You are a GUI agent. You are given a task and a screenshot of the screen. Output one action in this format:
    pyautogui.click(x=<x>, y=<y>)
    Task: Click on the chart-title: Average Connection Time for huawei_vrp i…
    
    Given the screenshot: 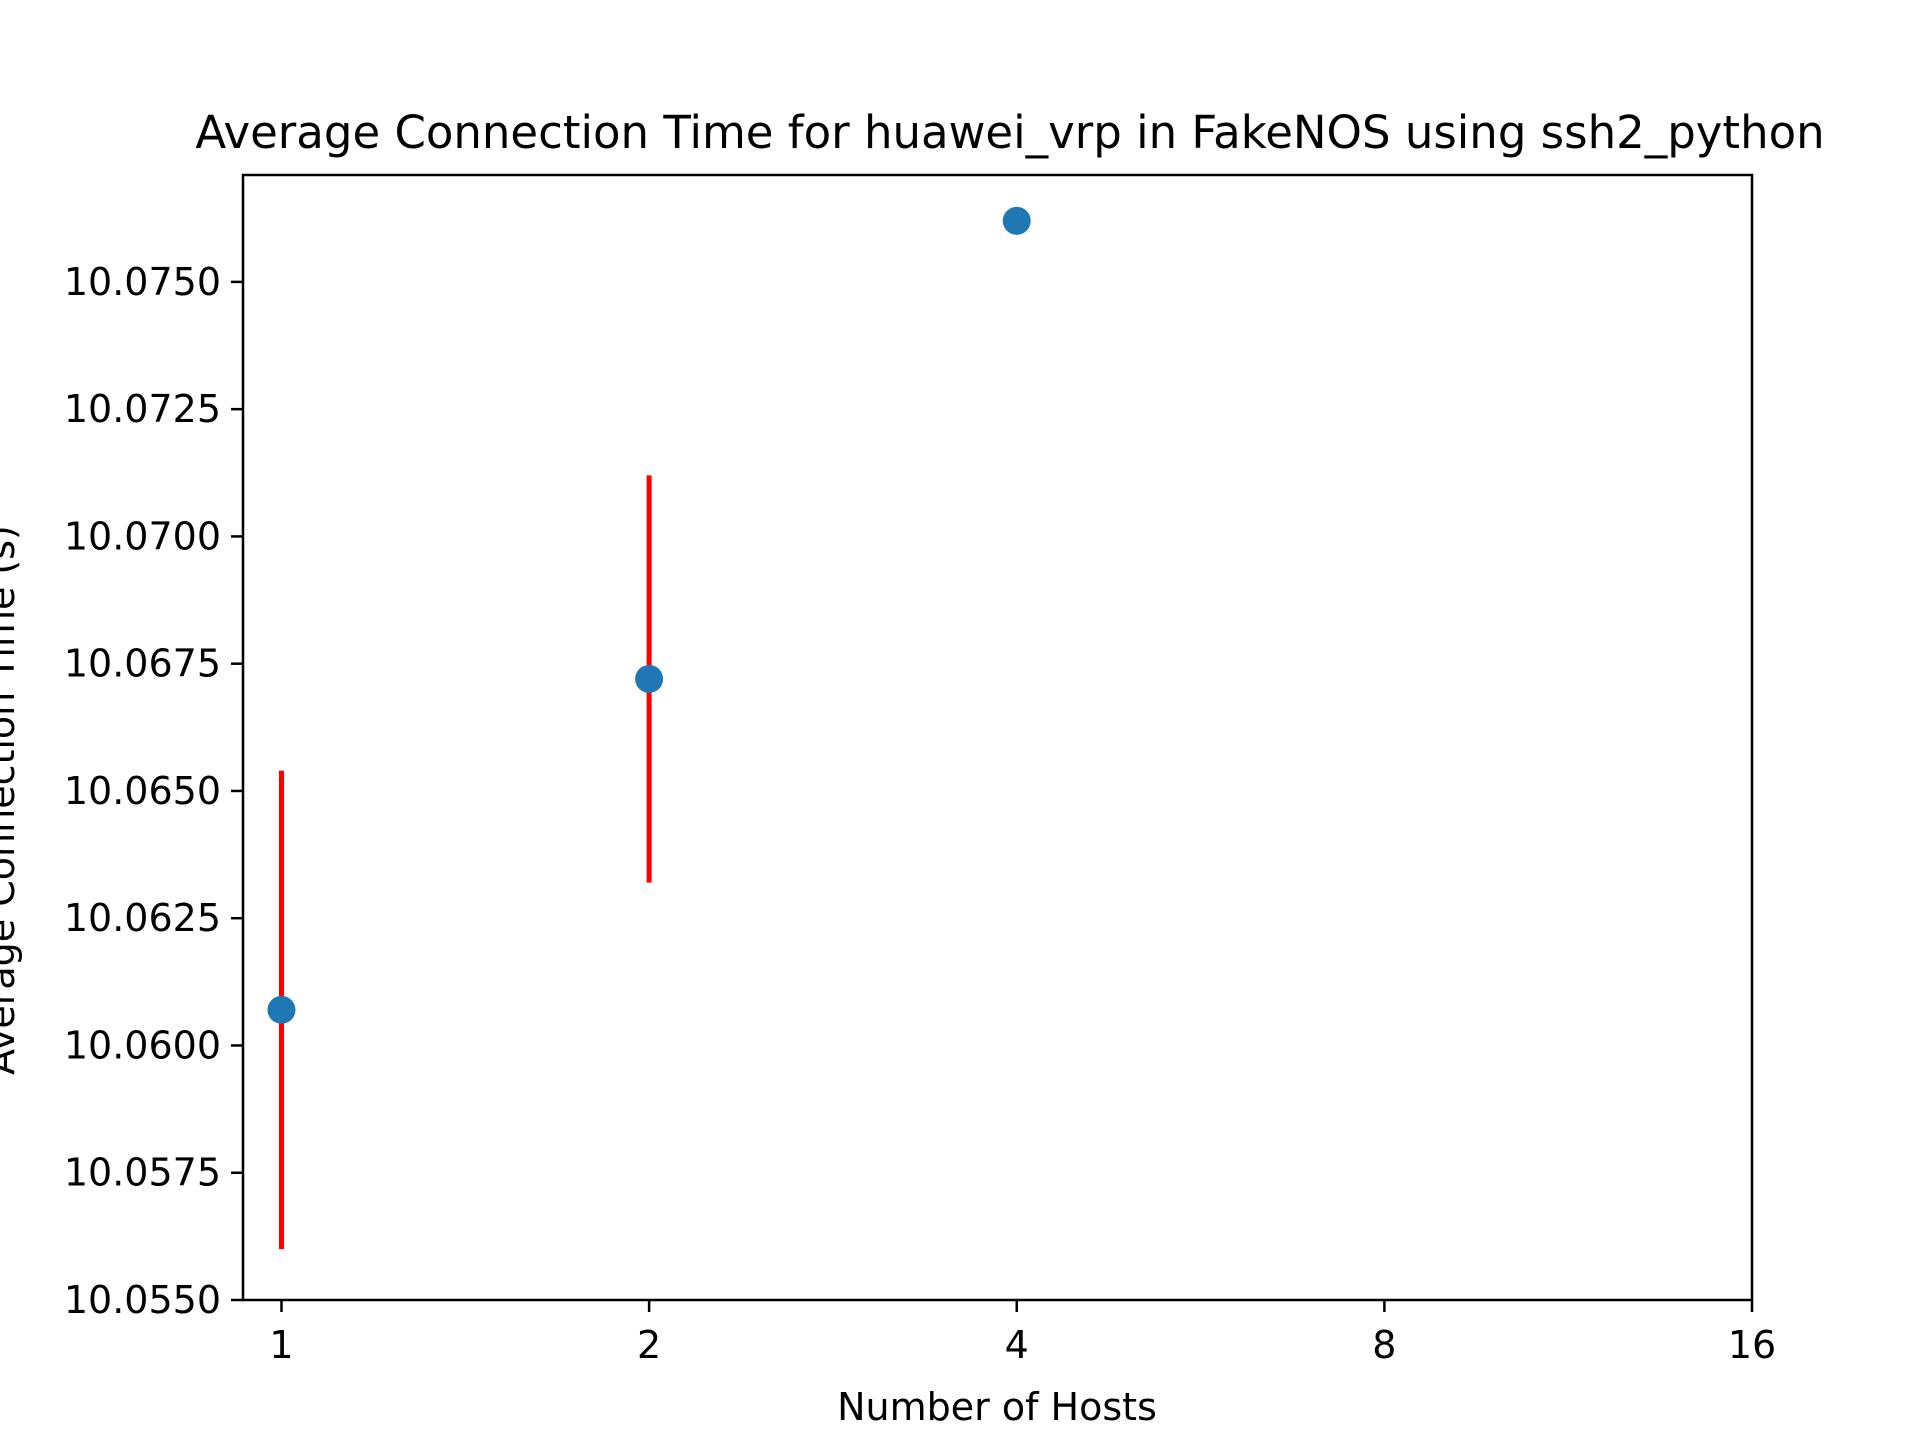 What is the action you would take?
    pyautogui.click(x=1009, y=132)
    